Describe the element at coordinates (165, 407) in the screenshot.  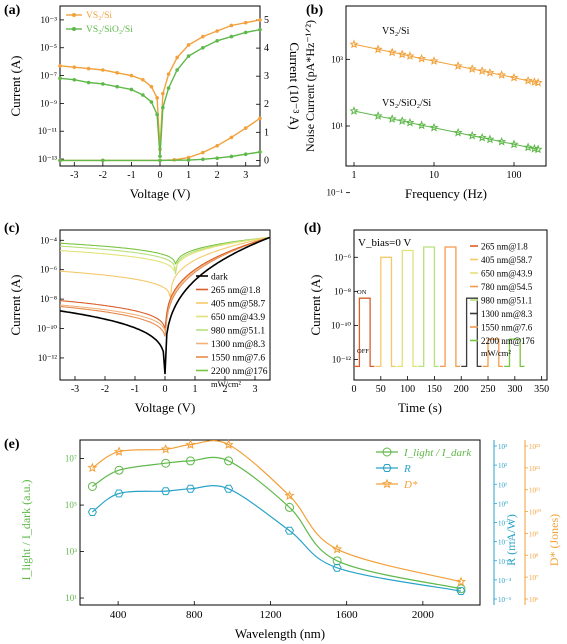
I see `chart-c-xlabel: Voltage (V)` at that location.